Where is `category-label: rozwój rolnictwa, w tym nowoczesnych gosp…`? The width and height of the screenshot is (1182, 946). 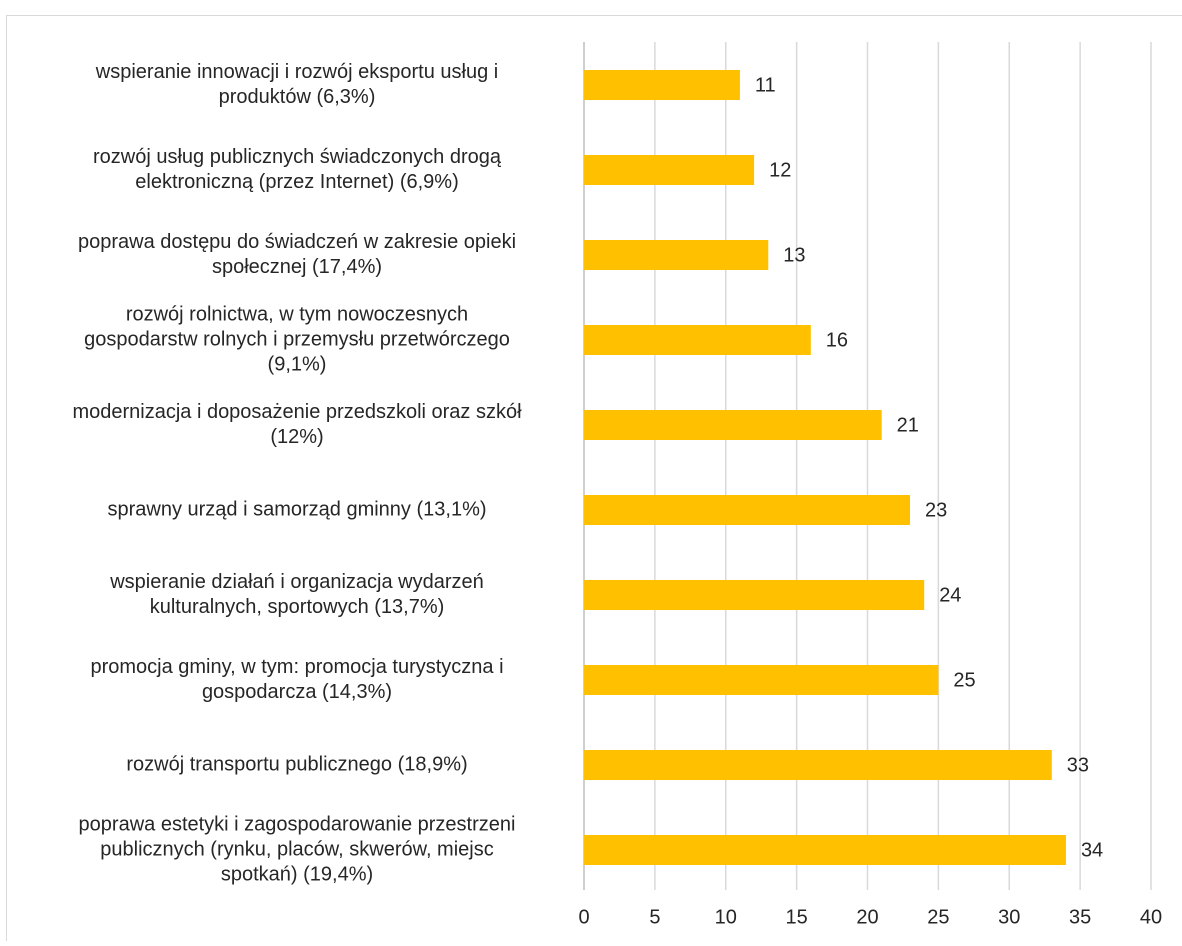
category-label: rozwój rolnictwa, w tym nowoczesnych gosp… is located at coordinates (297, 339).